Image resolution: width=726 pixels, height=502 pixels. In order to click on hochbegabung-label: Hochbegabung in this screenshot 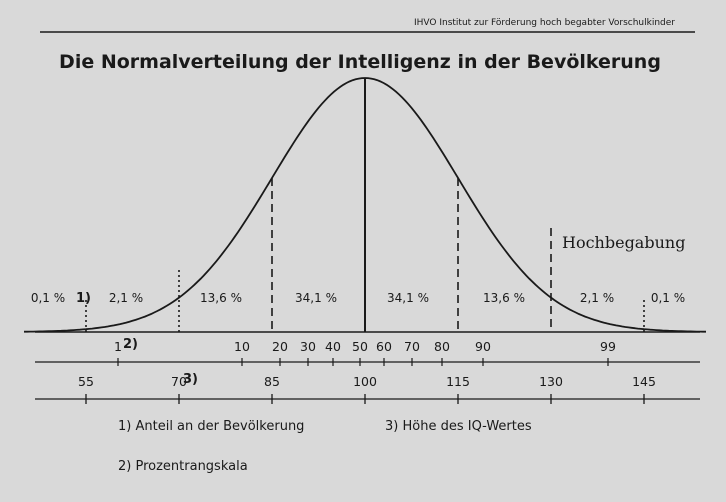, I will do `click(623, 242)`.